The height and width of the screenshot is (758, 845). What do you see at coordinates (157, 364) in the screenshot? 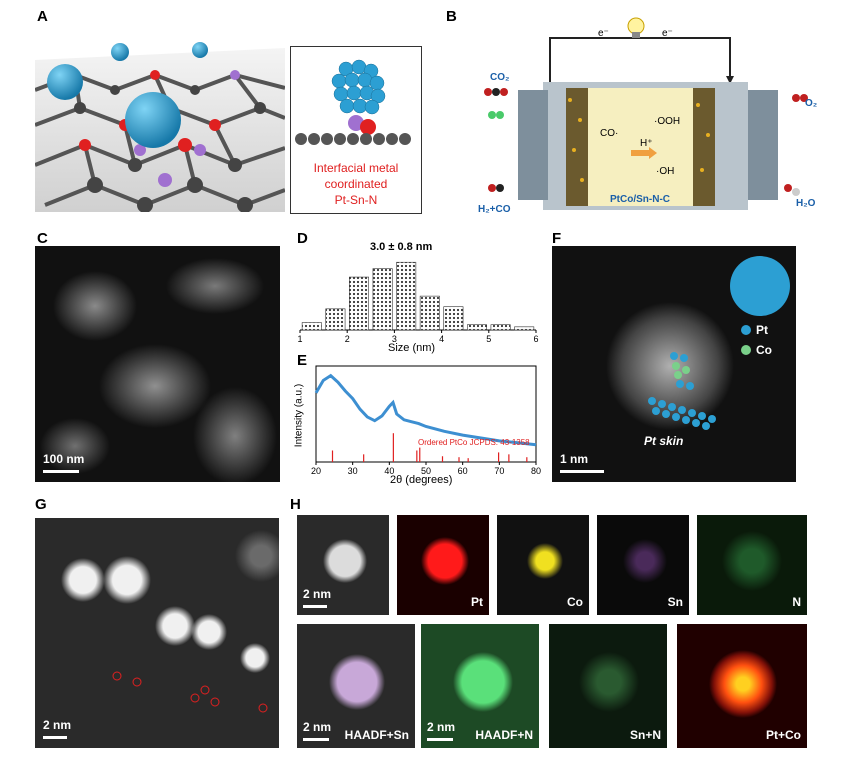
I see `panel-c-sem-image: 100 nm` at bounding box center [157, 364].